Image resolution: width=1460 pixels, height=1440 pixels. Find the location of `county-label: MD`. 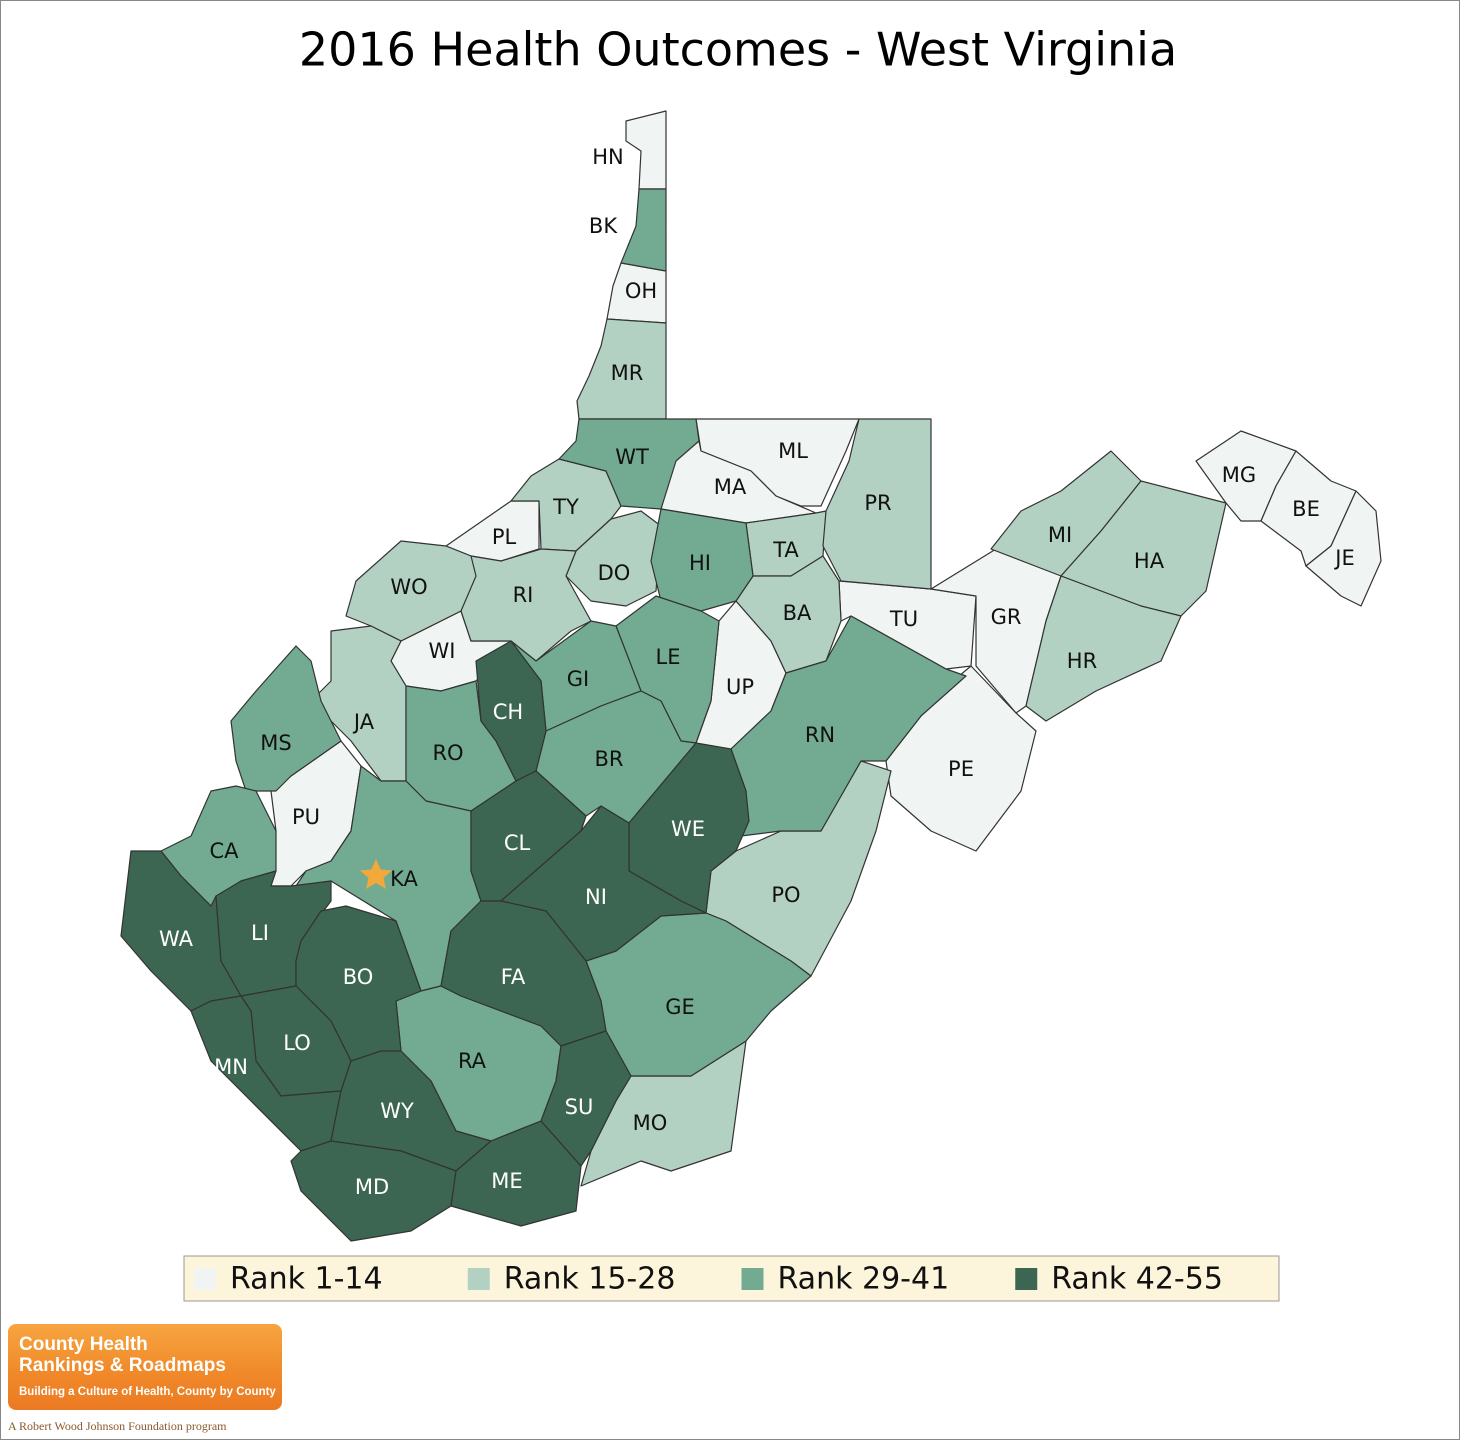

county-label: MD is located at coordinates (372, 1187).